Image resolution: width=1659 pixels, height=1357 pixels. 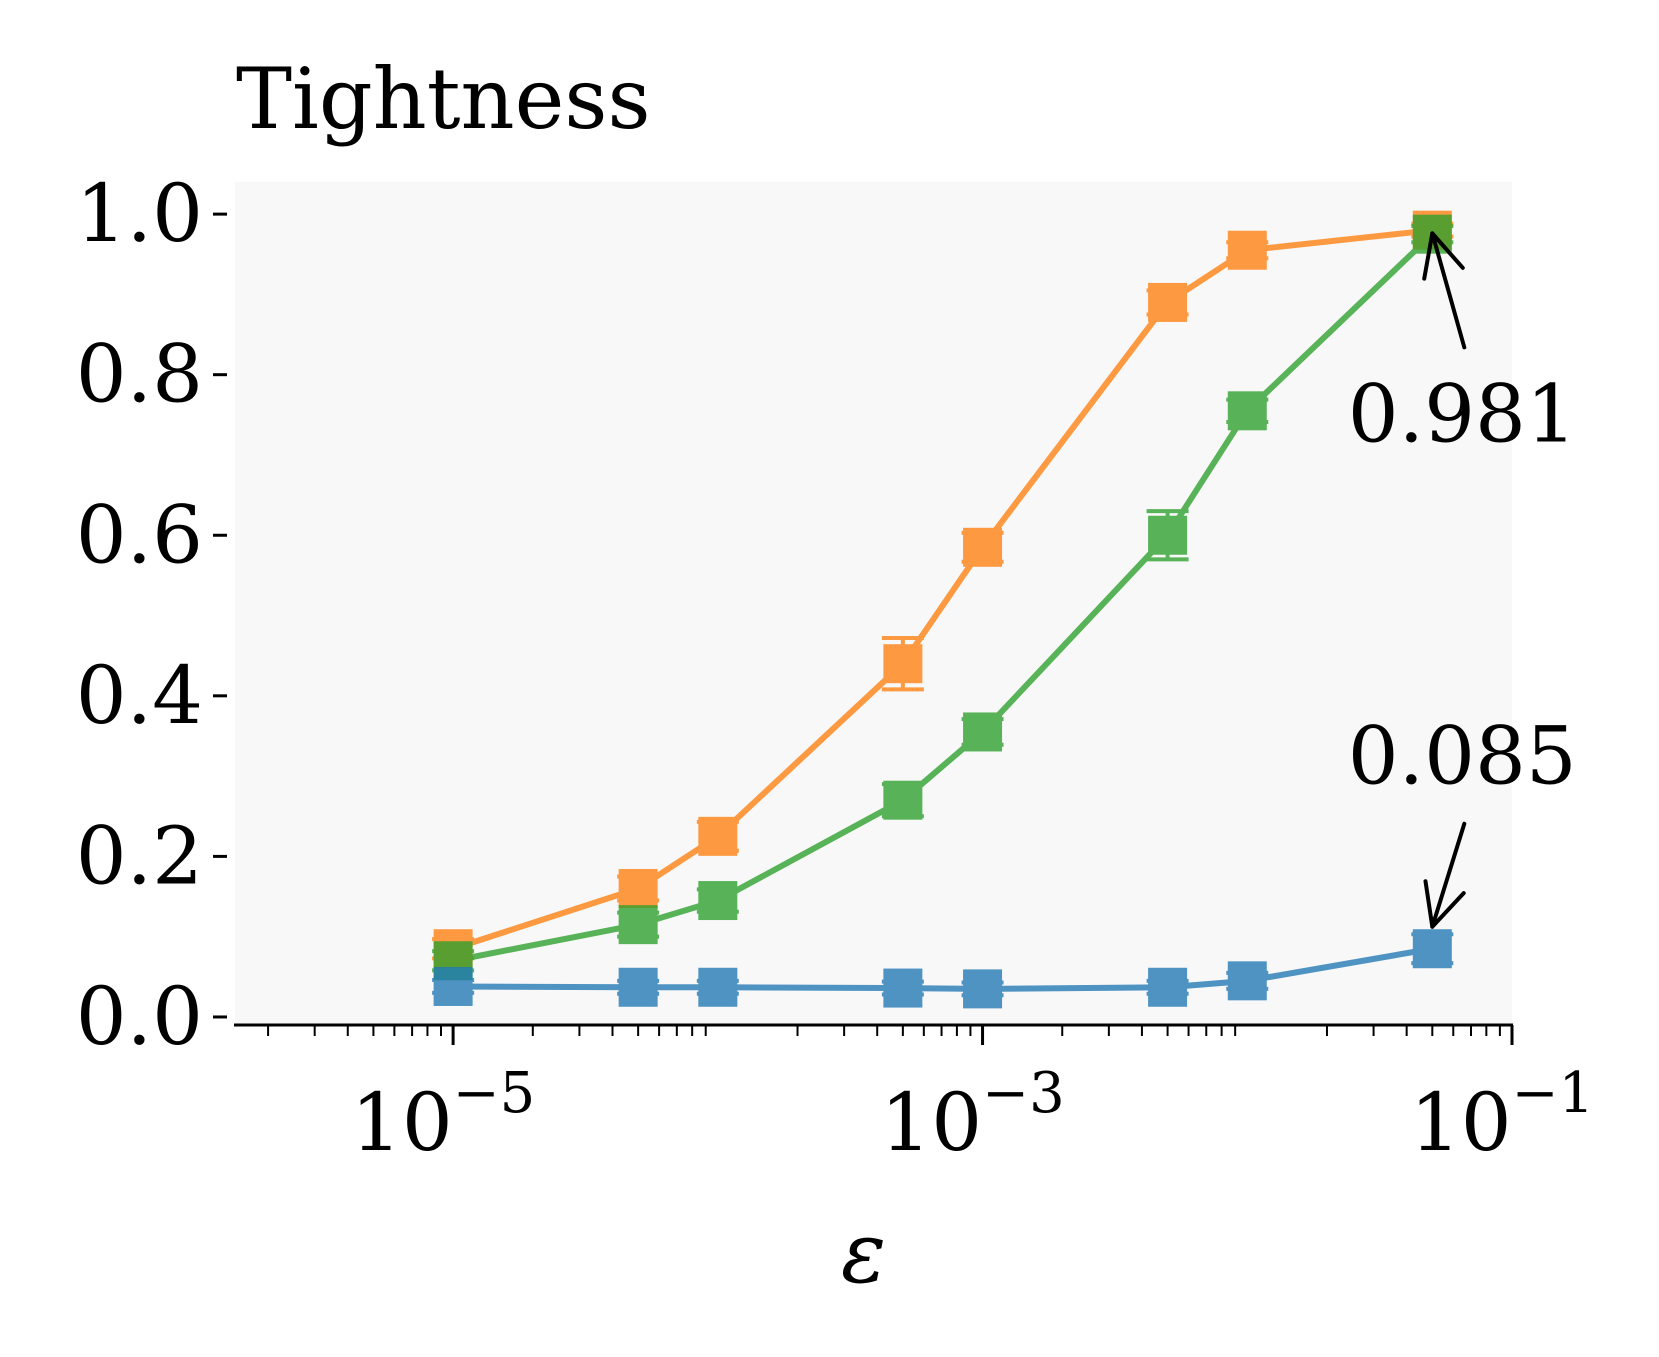 What do you see at coordinates (139, 1016) in the screenshot?
I see `y-tick-label: 0.0` at bounding box center [139, 1016].